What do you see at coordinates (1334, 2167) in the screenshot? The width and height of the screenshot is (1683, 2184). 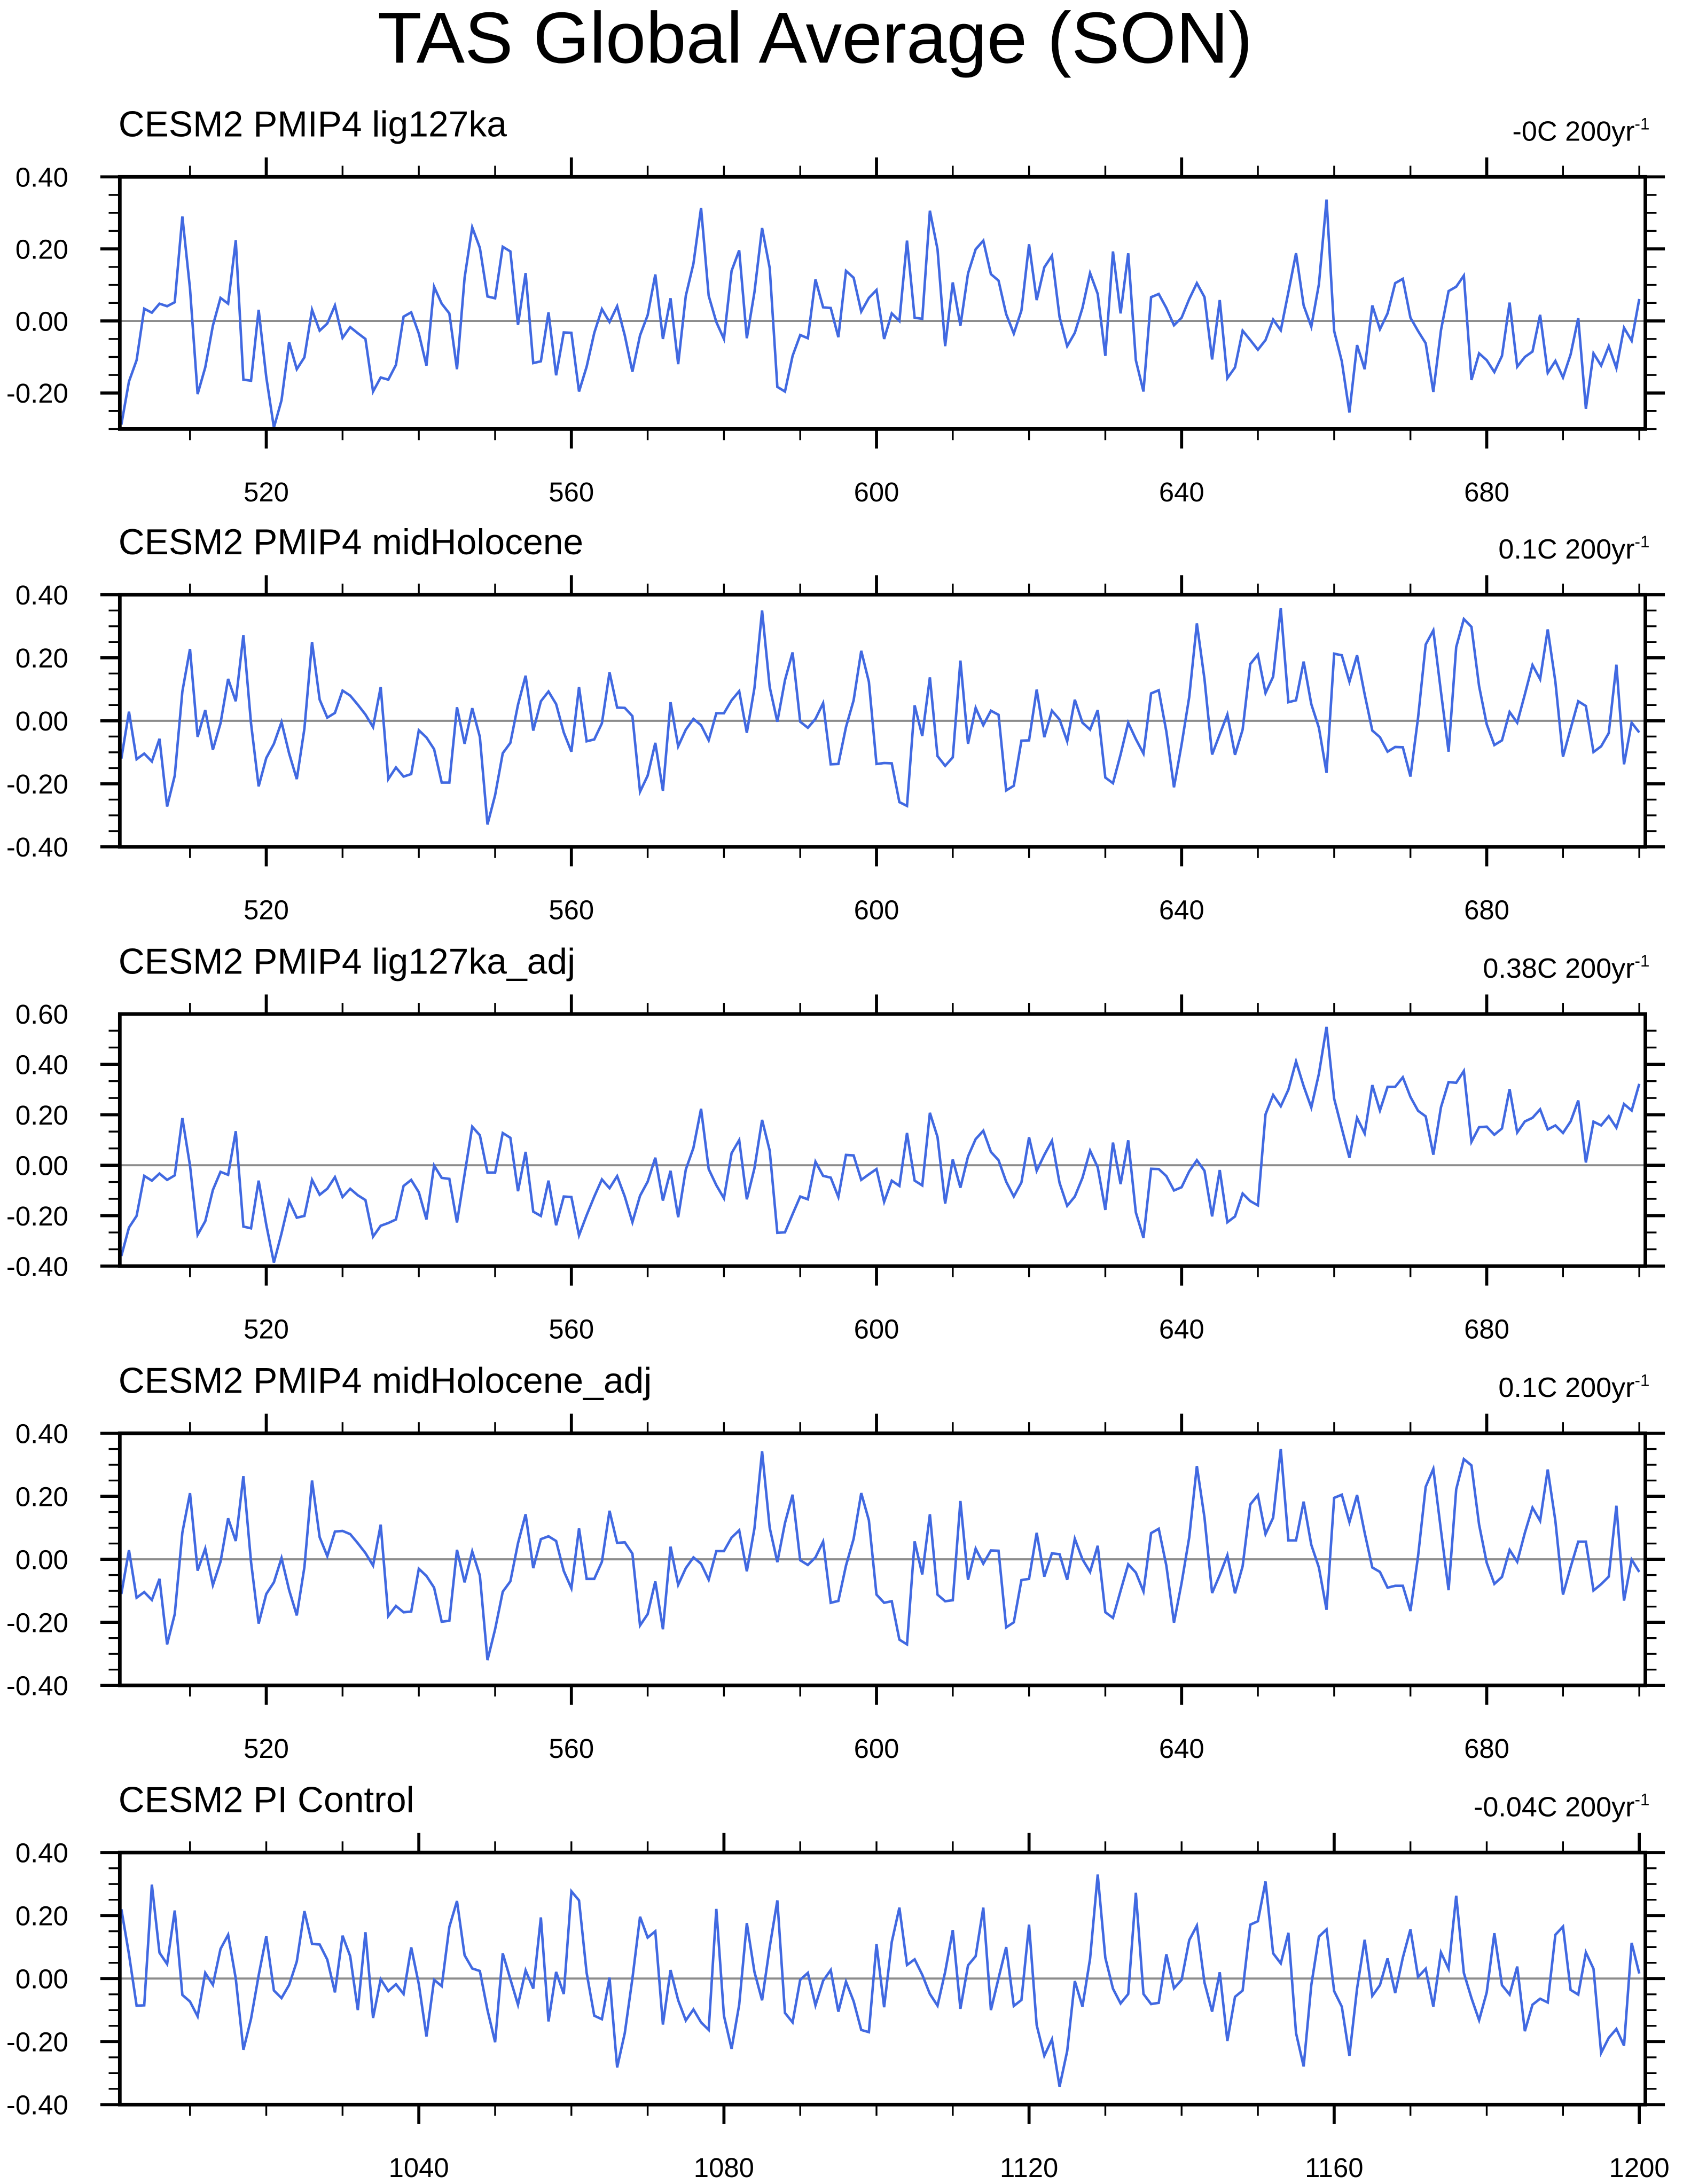 I see `x-tick-label: 1160` at bounding box center [1334, 2167].